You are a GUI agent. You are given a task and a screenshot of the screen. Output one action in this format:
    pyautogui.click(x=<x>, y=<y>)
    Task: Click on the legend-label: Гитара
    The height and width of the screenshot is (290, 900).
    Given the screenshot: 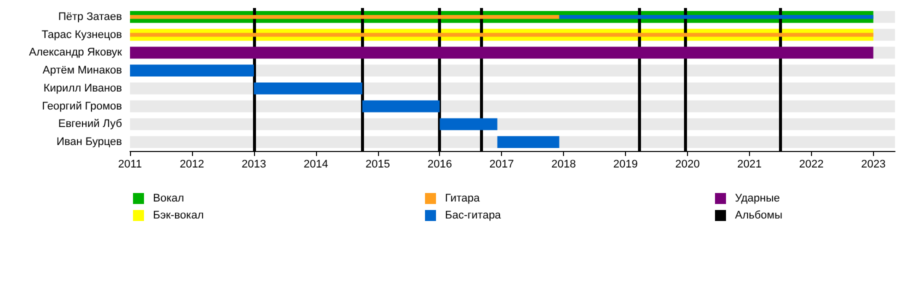 What is the action you would take?
    pyautogui.click(x=463, y=198)
    